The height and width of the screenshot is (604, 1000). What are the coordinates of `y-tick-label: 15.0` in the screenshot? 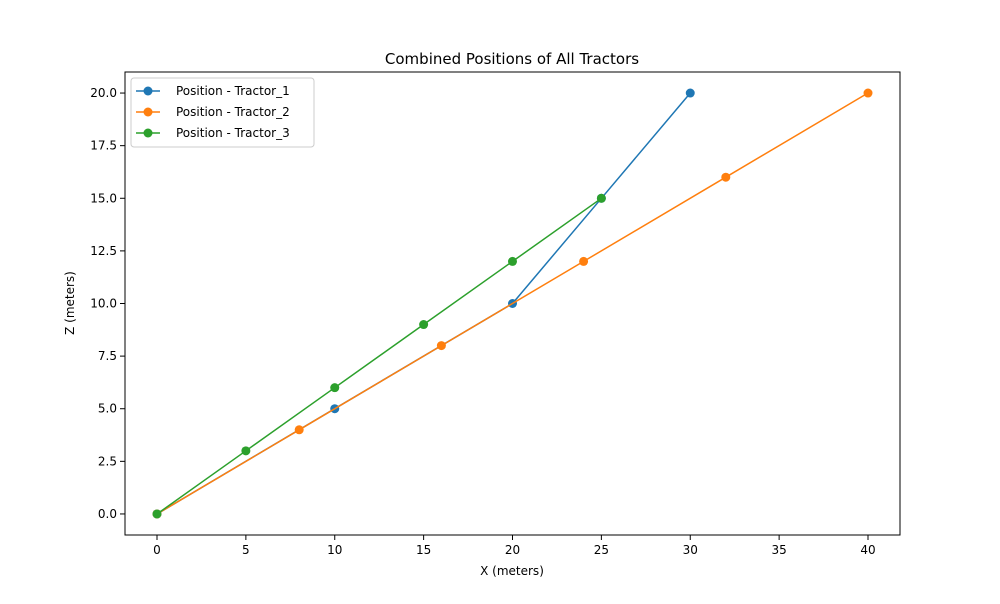 It's located at (103, 198).